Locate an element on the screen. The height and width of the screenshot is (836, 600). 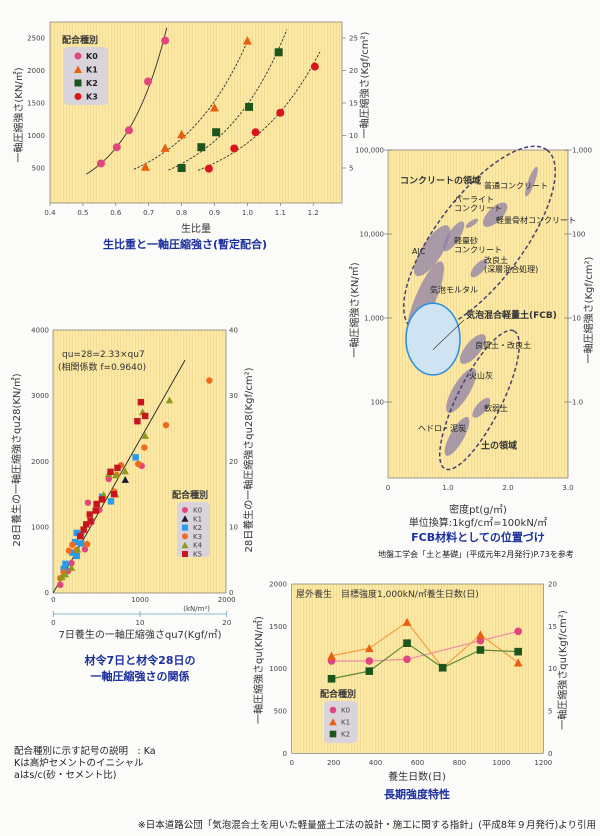
legend-marker-k3 is located at coordinates (78, 96).